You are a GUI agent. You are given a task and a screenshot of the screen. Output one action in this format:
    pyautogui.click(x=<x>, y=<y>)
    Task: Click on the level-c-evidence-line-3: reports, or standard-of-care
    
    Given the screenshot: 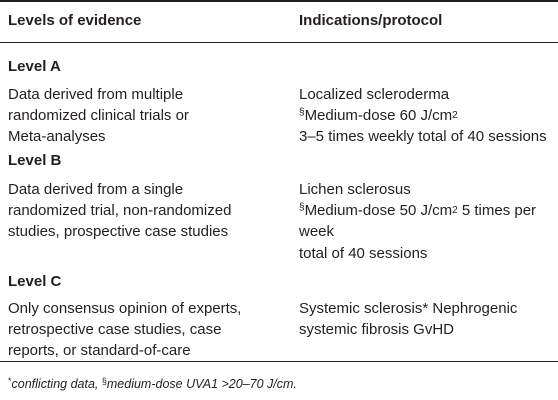 What is the action you would take?
    pyautogui.click(x=99, y=350)
    